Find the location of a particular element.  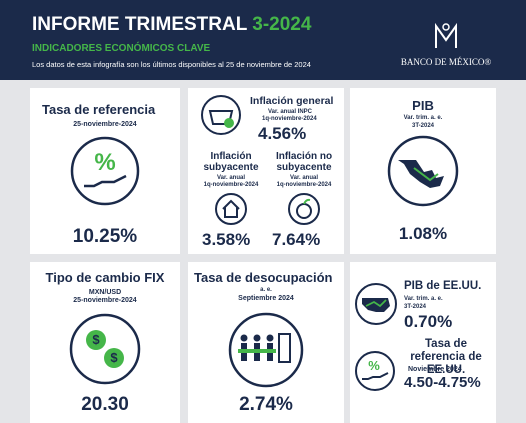

card-value: 0.70% is located at coordinates (428, 321).